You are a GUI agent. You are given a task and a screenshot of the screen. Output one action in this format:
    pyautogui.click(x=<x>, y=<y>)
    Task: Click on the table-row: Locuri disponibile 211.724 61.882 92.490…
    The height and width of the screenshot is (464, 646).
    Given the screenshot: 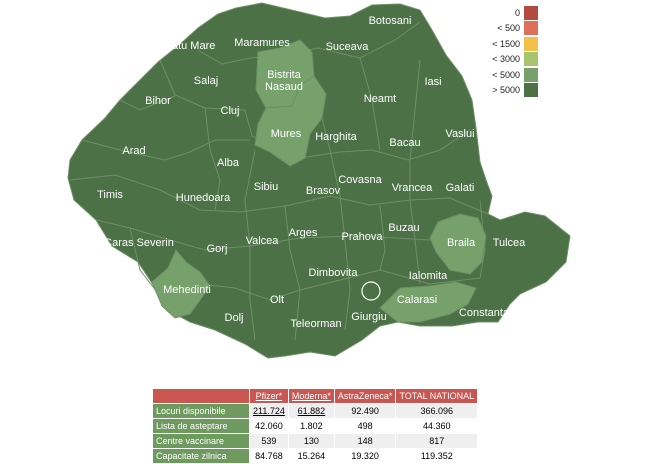 What is the action you would take?
    pyautogui.click(x=315, y=411)
    